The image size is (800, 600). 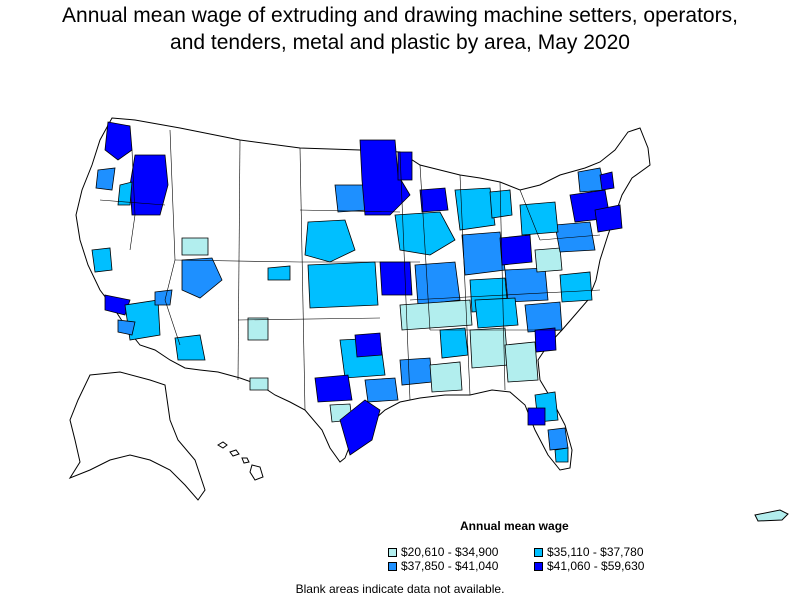 I want to click on legend-label-3: $37,850 - $41,040, so click(x=450, y=566).